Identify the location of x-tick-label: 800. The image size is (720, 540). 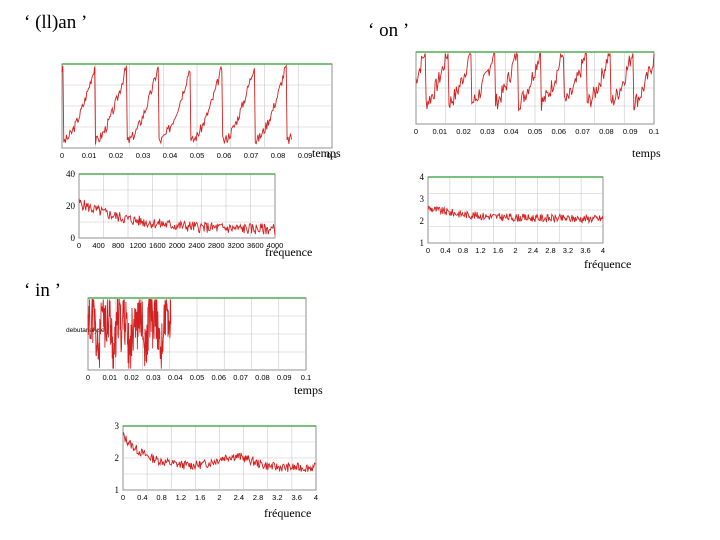
(118, 245).